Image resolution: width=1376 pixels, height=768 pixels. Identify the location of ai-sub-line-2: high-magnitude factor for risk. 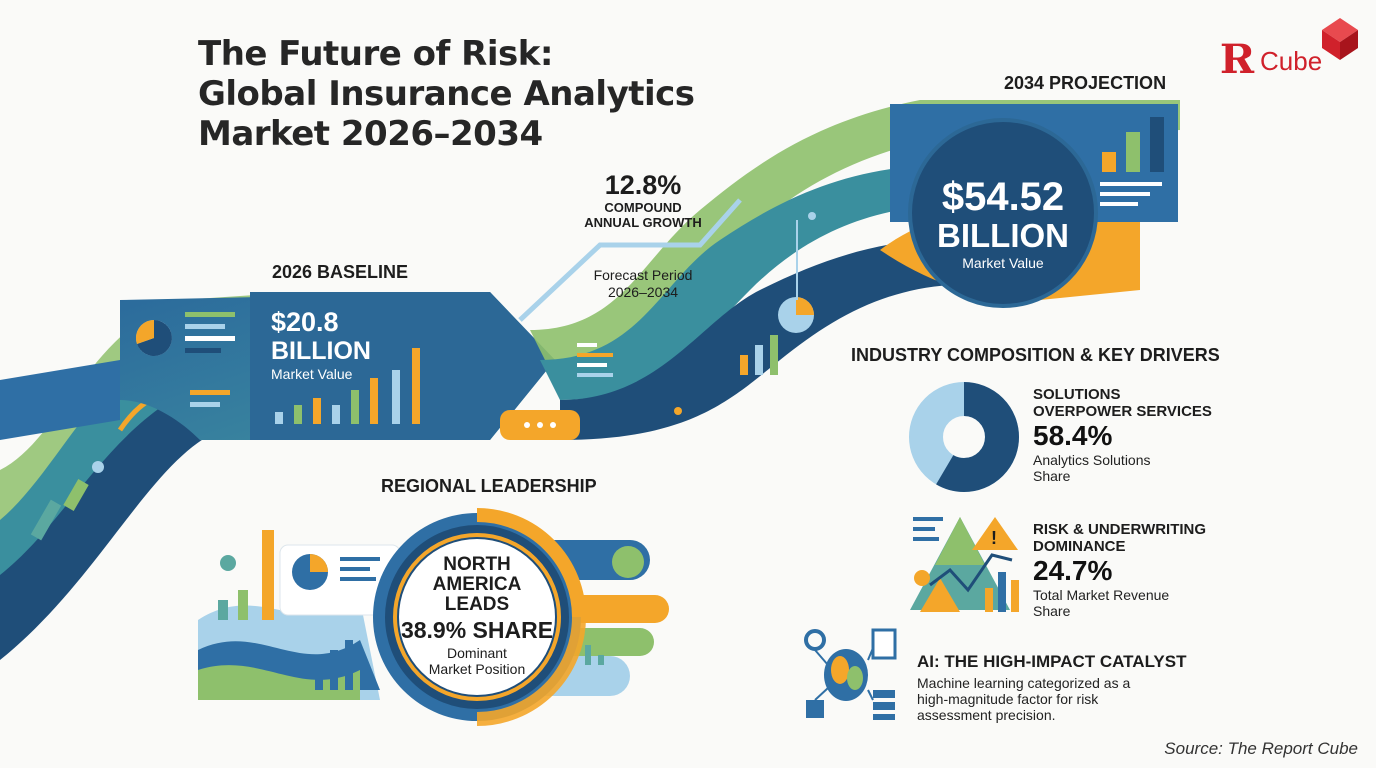
(1008, 699).